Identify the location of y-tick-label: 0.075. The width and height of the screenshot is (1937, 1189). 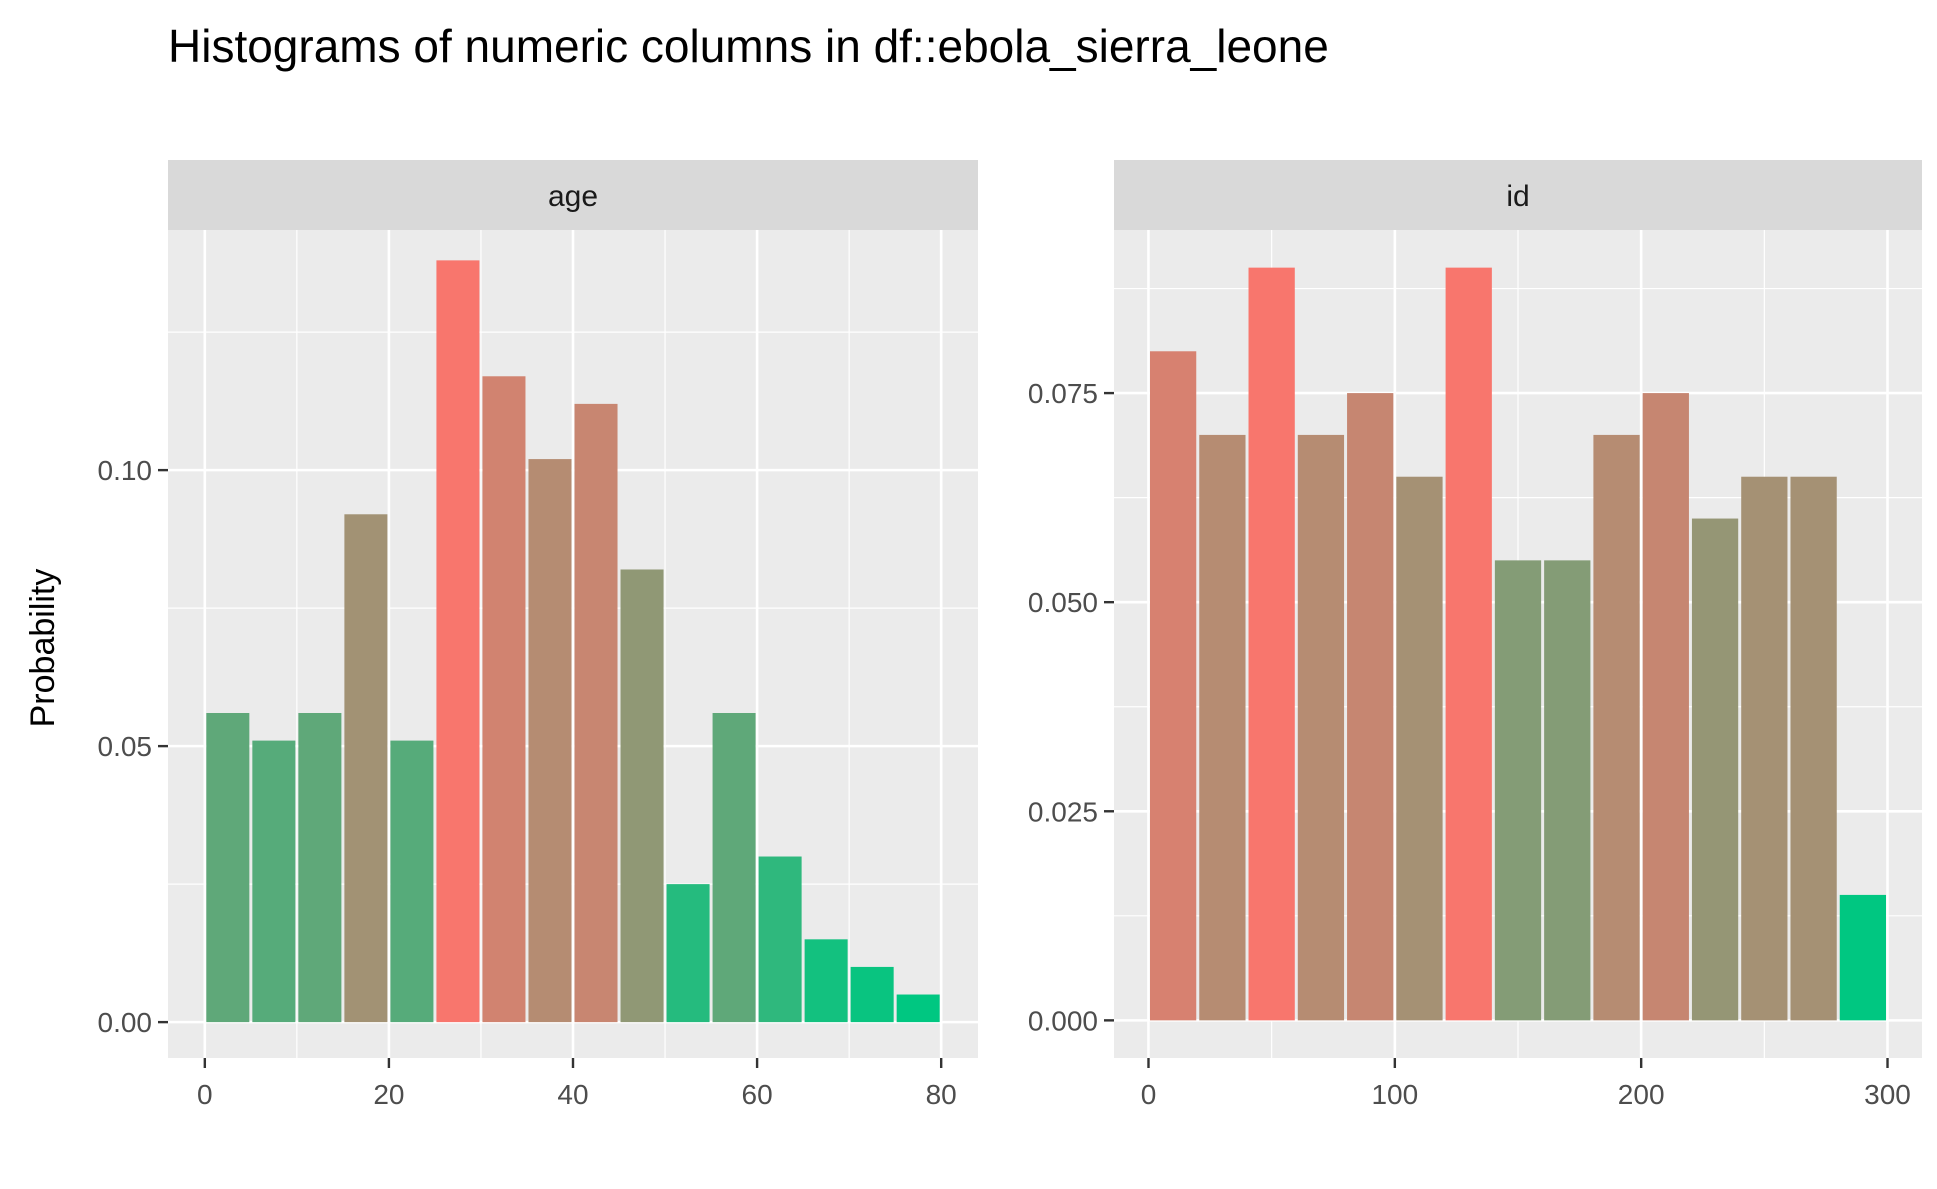
(1063, 393).